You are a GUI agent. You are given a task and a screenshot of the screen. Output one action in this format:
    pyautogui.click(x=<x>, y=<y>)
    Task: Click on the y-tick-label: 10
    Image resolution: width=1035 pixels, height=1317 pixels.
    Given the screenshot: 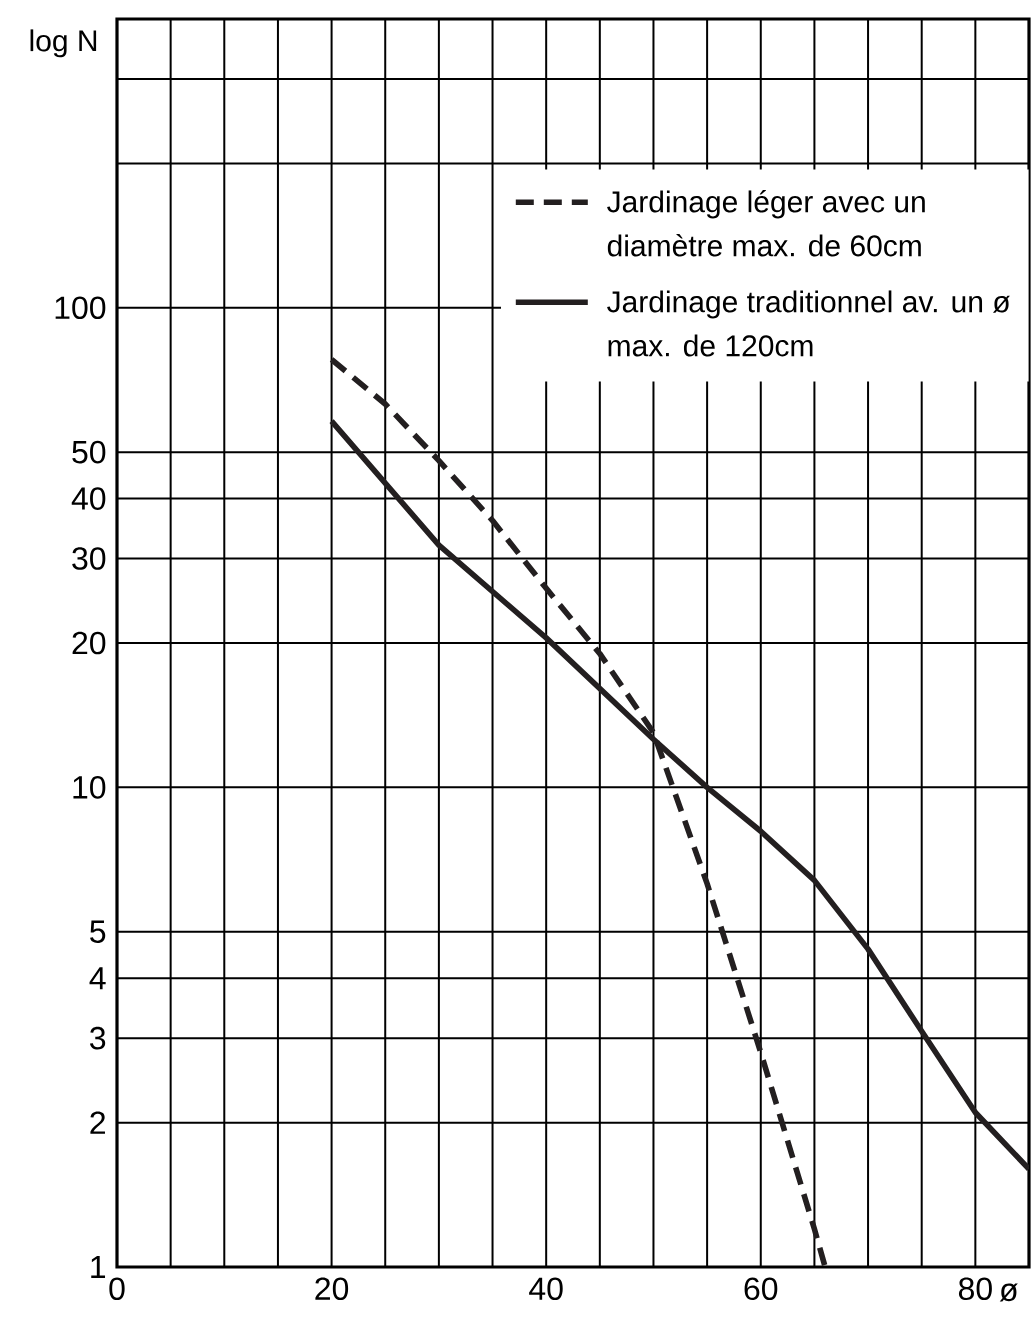 What is the action you would take?
    pyautogui.click(x=89, y=787)
    